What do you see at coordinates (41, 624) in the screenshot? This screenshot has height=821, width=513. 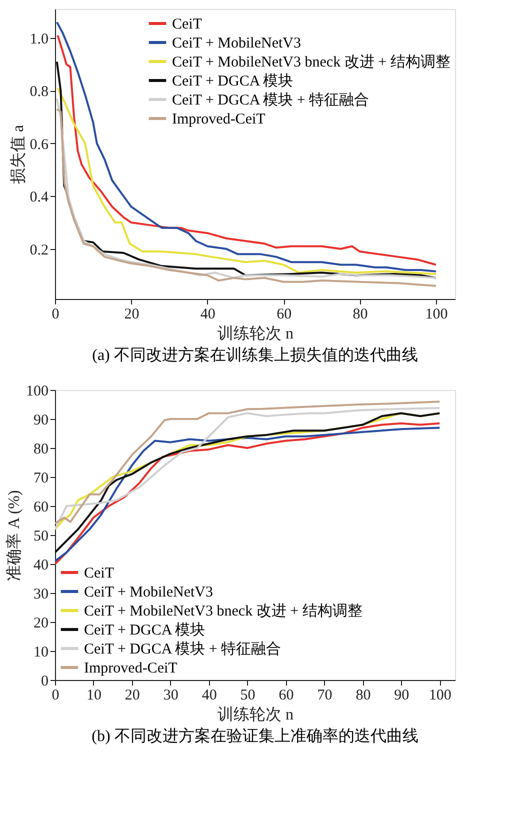 I see `y-tick-label: 20` at bounding box center [41, 624].